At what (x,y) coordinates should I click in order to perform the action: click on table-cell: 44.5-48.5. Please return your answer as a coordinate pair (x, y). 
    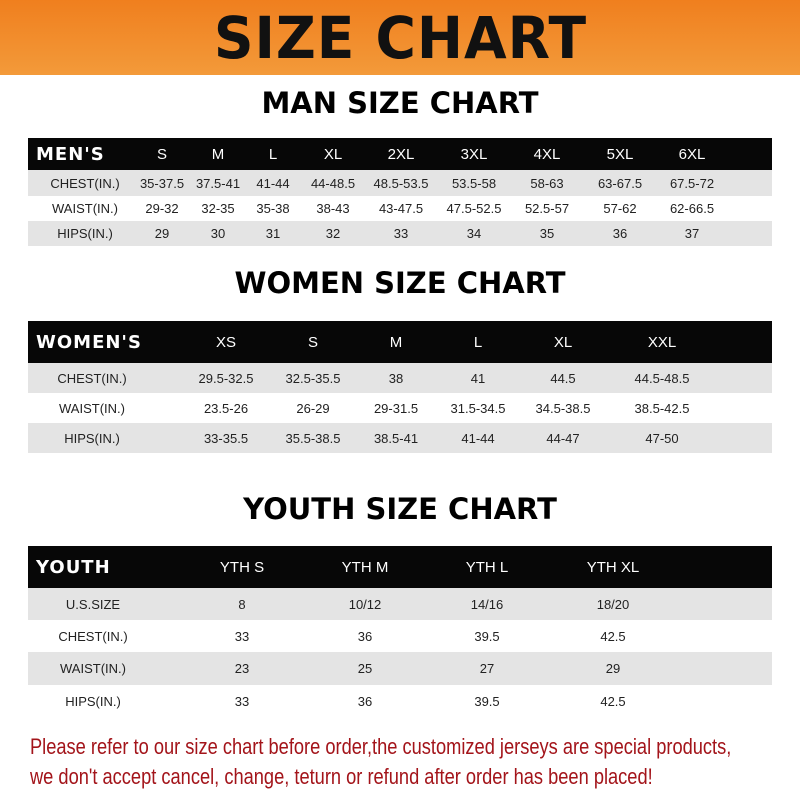
    Looking at the image, I should click on (662, 378).